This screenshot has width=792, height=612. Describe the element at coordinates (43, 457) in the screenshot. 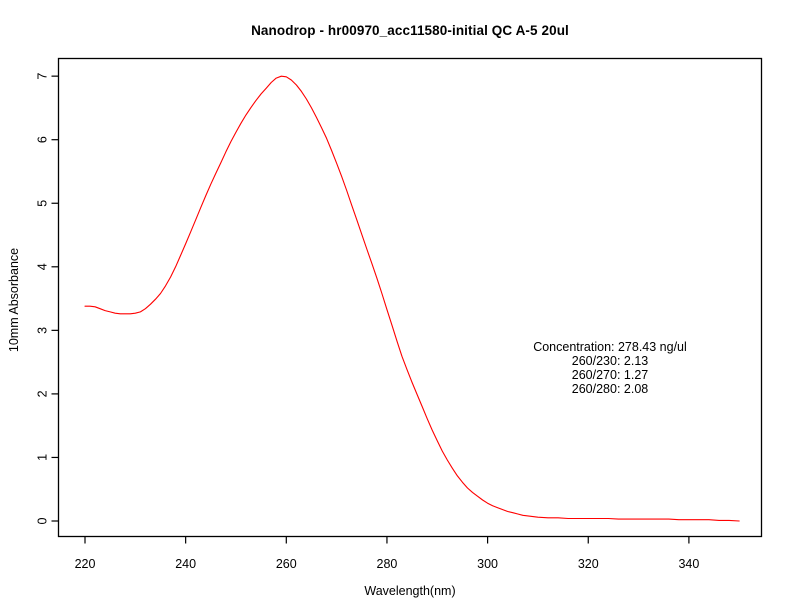

I see `y-tick-label: 1` at that location.